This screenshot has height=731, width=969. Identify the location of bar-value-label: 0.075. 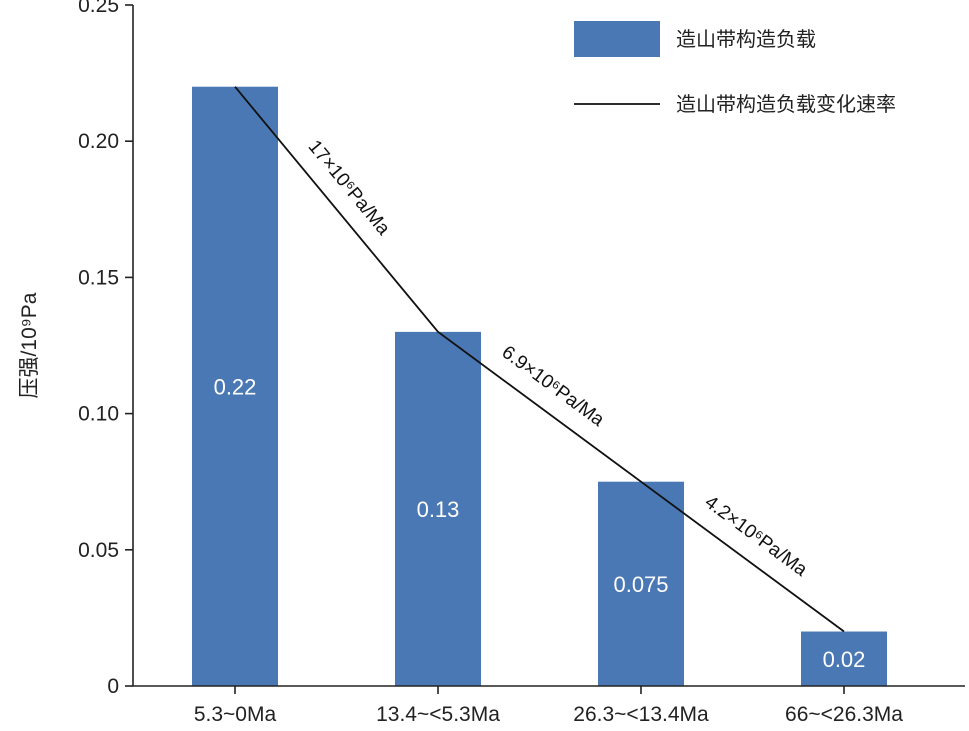
(640, 584).